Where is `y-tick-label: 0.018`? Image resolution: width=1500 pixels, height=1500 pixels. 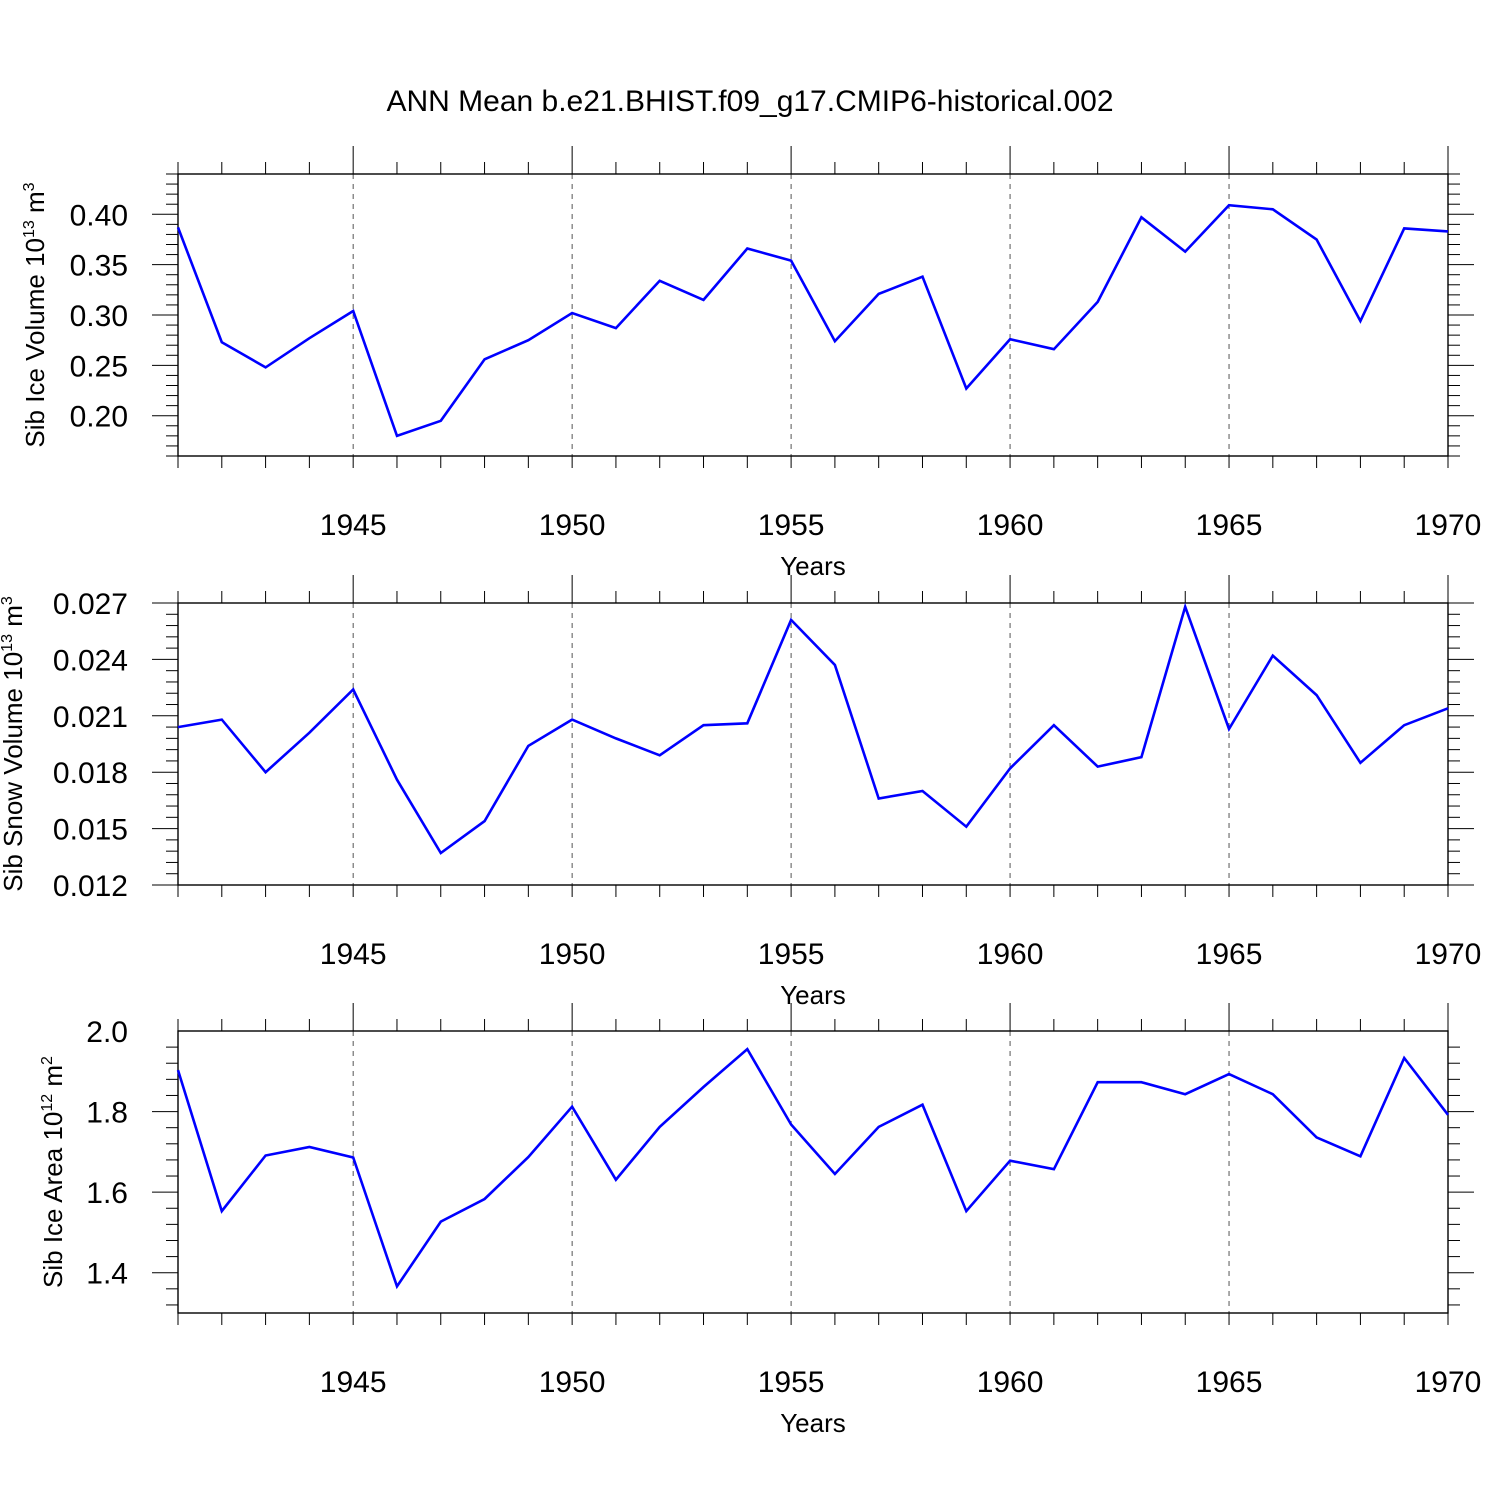 y-tick-label: 0.018 is located at coordinates (90, 773).